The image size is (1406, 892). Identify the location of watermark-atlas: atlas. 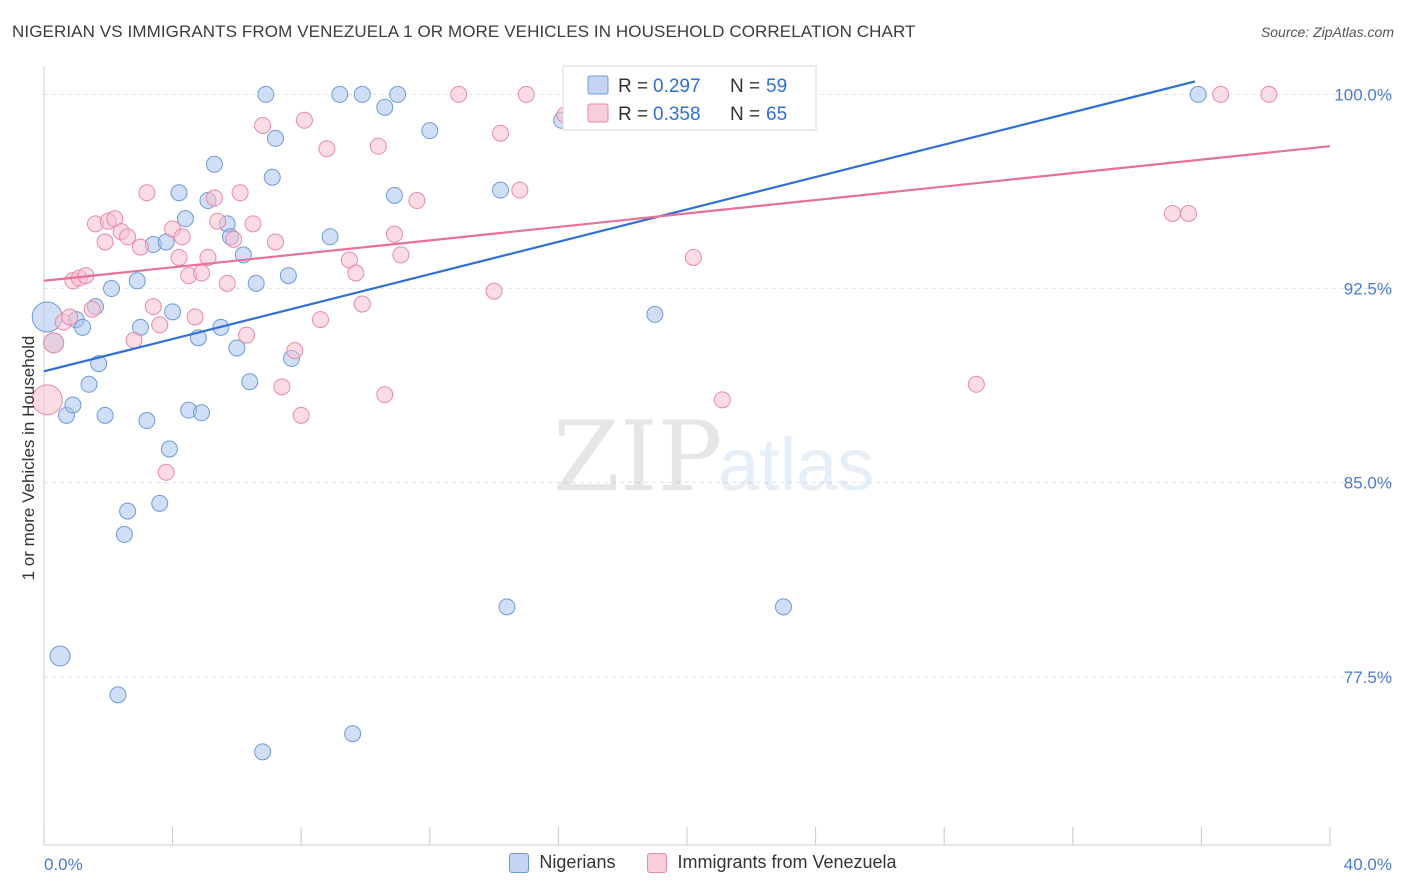
(796, 464).